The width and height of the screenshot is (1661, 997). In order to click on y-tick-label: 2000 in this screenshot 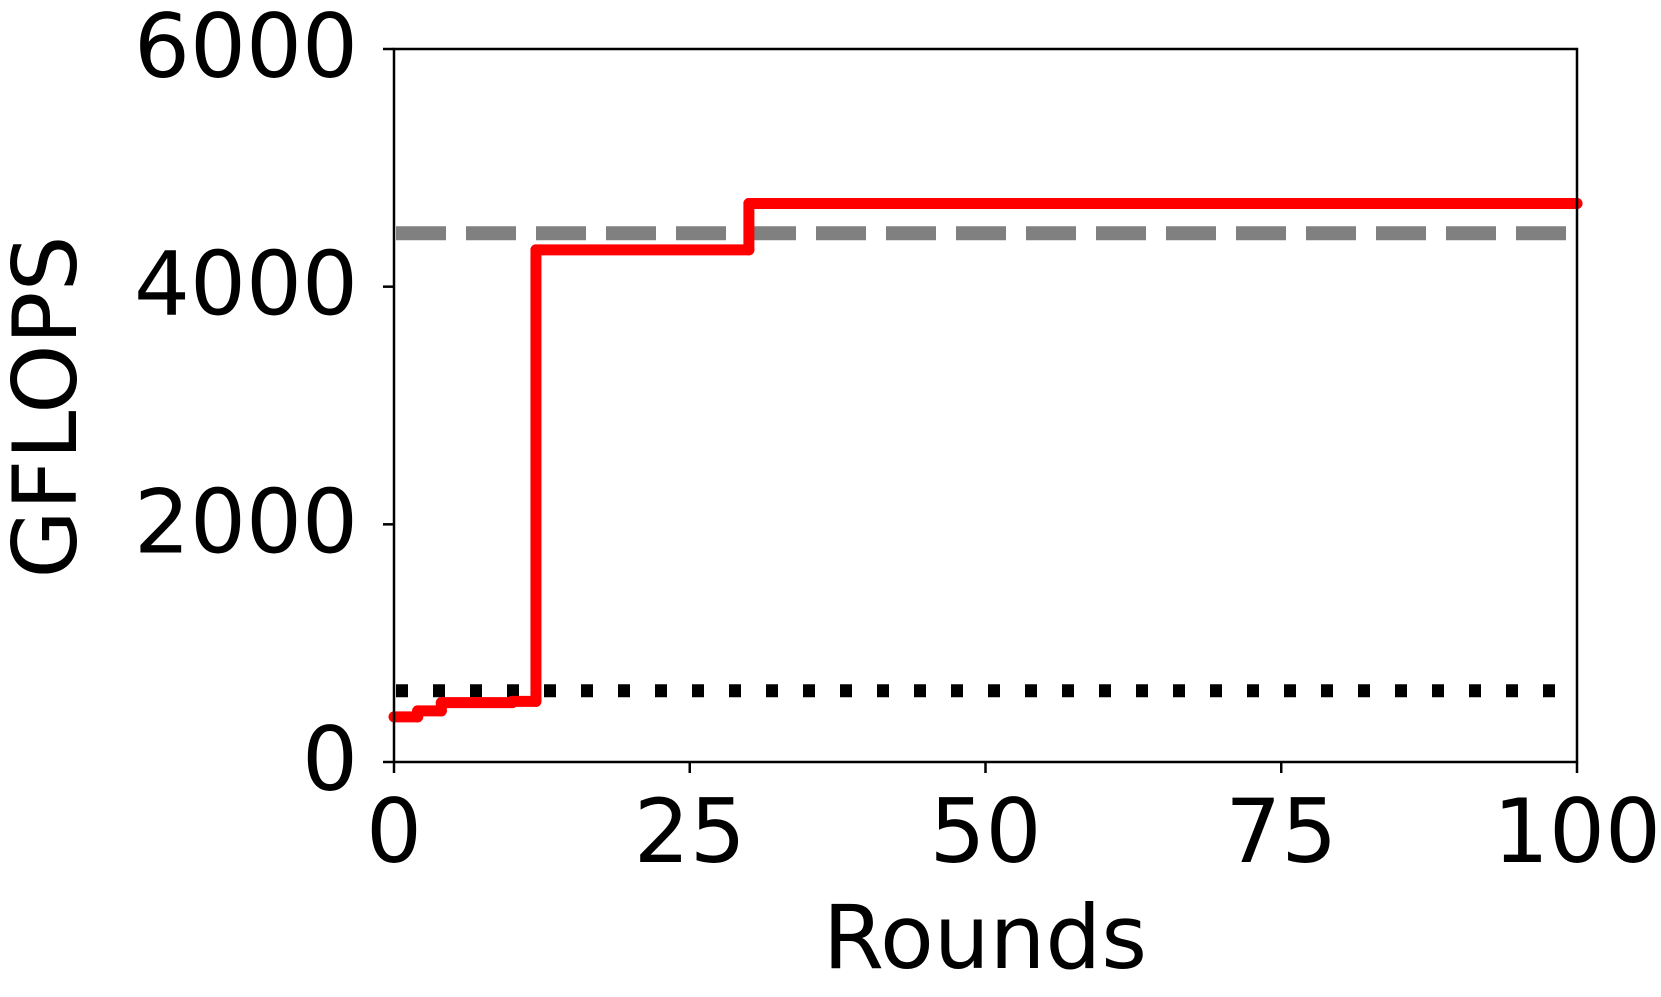, I will do `click(246, 521)`.